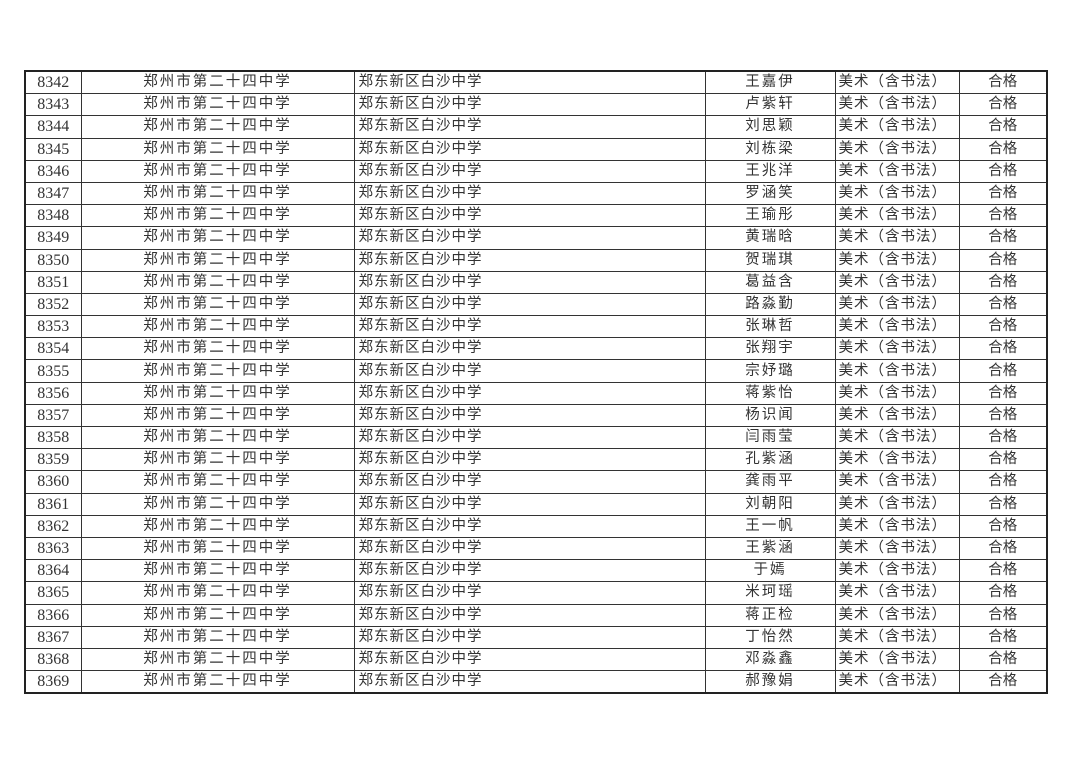 The height and width of the screenshot is (764, 1080). I want to click on table-row: 8343 郑州市第二十四中学 郑东新区白沙中学 卢紫轩 美术（含书法） 合格, so click(536, 105).